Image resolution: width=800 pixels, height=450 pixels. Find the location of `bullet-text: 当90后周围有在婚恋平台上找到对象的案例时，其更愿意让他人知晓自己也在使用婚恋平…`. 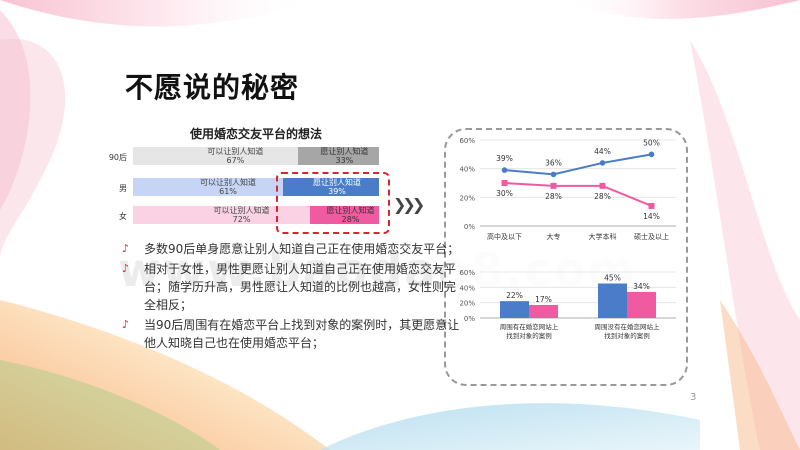

bullet-text: 当90后周围有在婚恋平台上找到对象的案例时，其更愿意让他人知晓自己也在使用婚恋平… is located at coordinates (302, 334).